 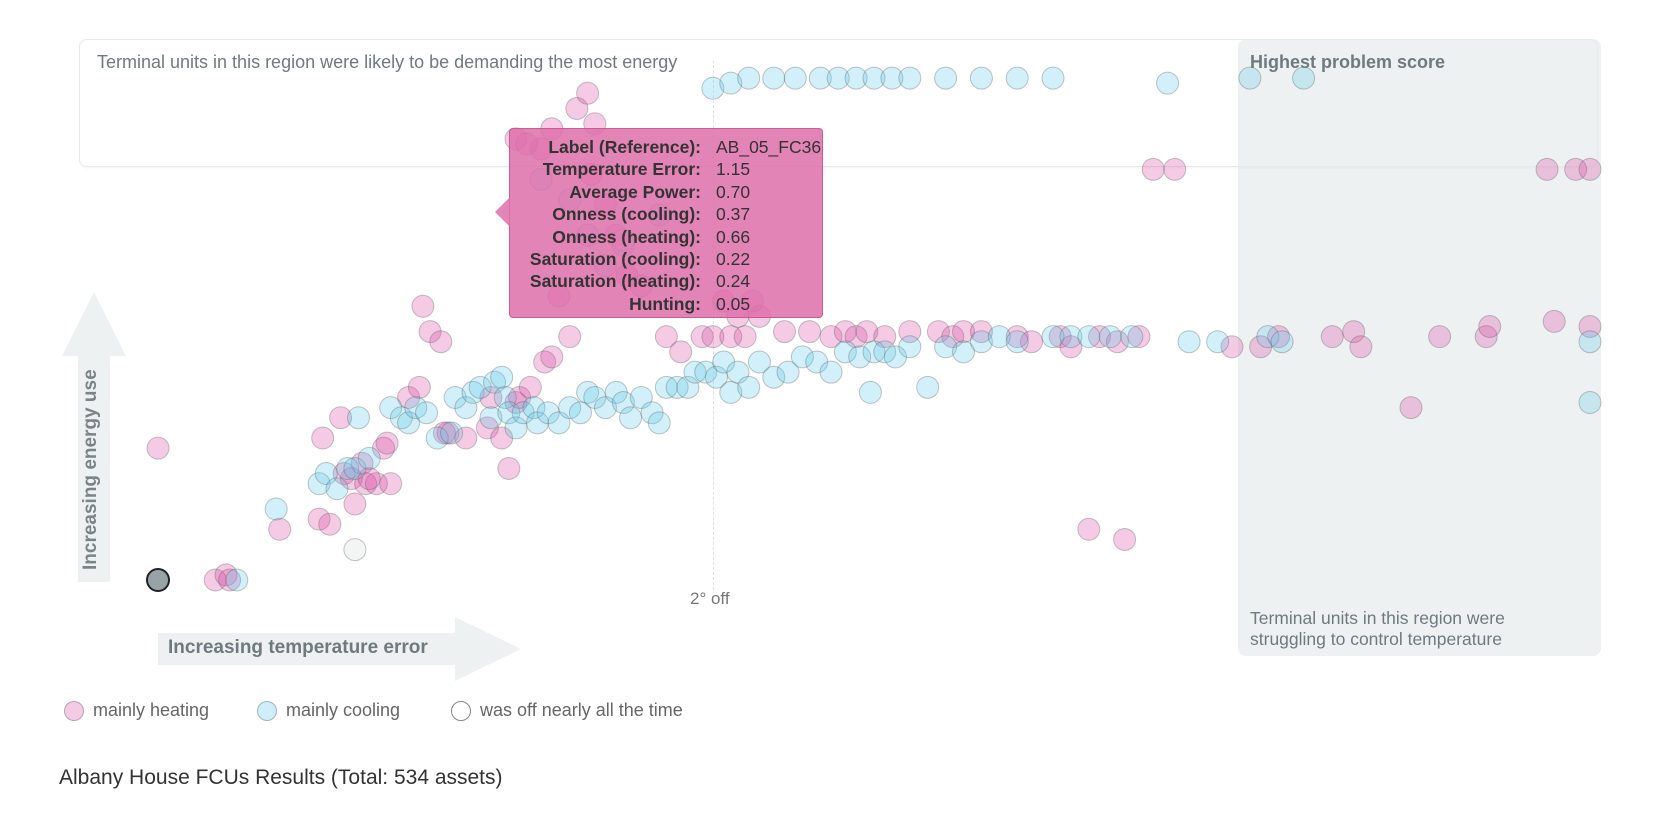 I want to click on data-point-off, so click(x=355, y=550).